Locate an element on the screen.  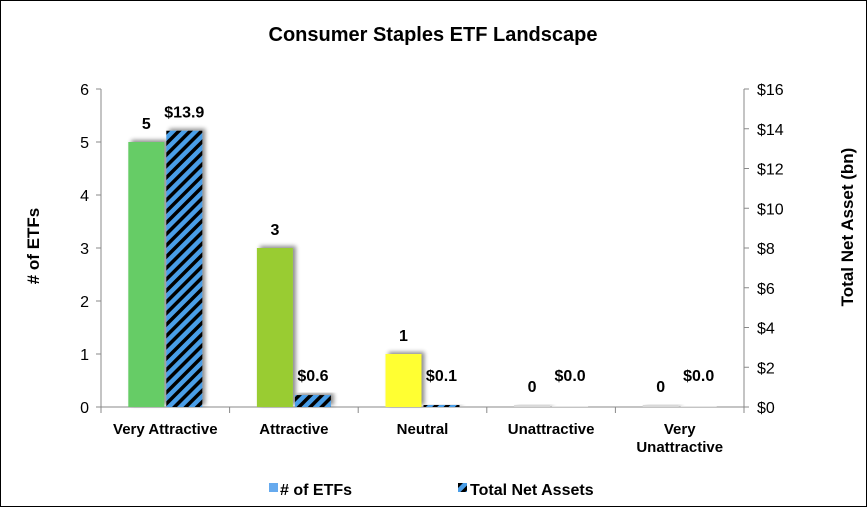
data-label-net-assets: $13.9 is located at coordinates (184, 113).